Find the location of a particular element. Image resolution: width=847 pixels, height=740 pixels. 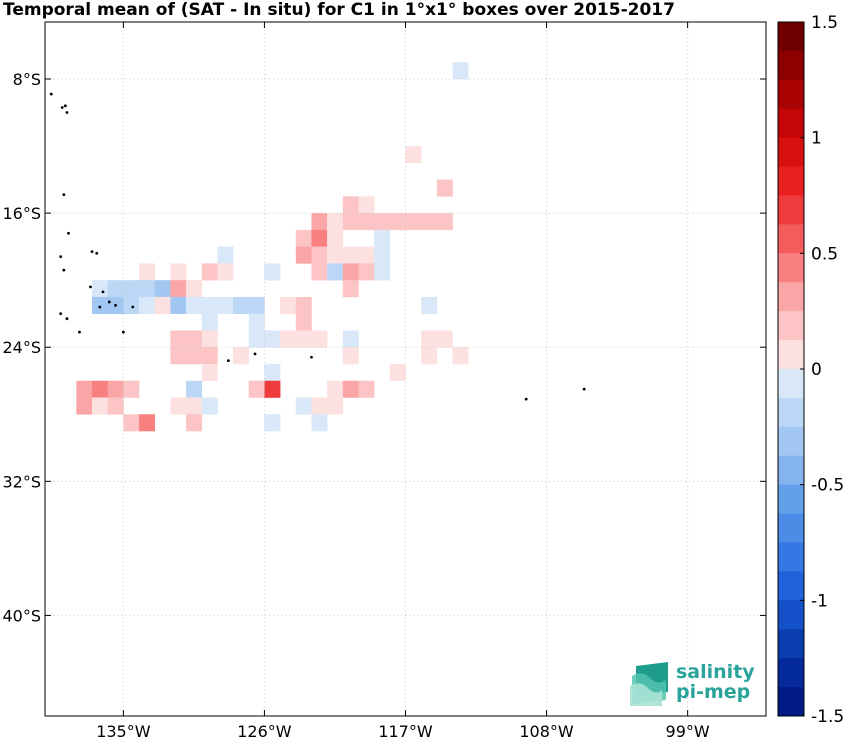

logo-text-line1: salinity is located at coordinates (715, 672).